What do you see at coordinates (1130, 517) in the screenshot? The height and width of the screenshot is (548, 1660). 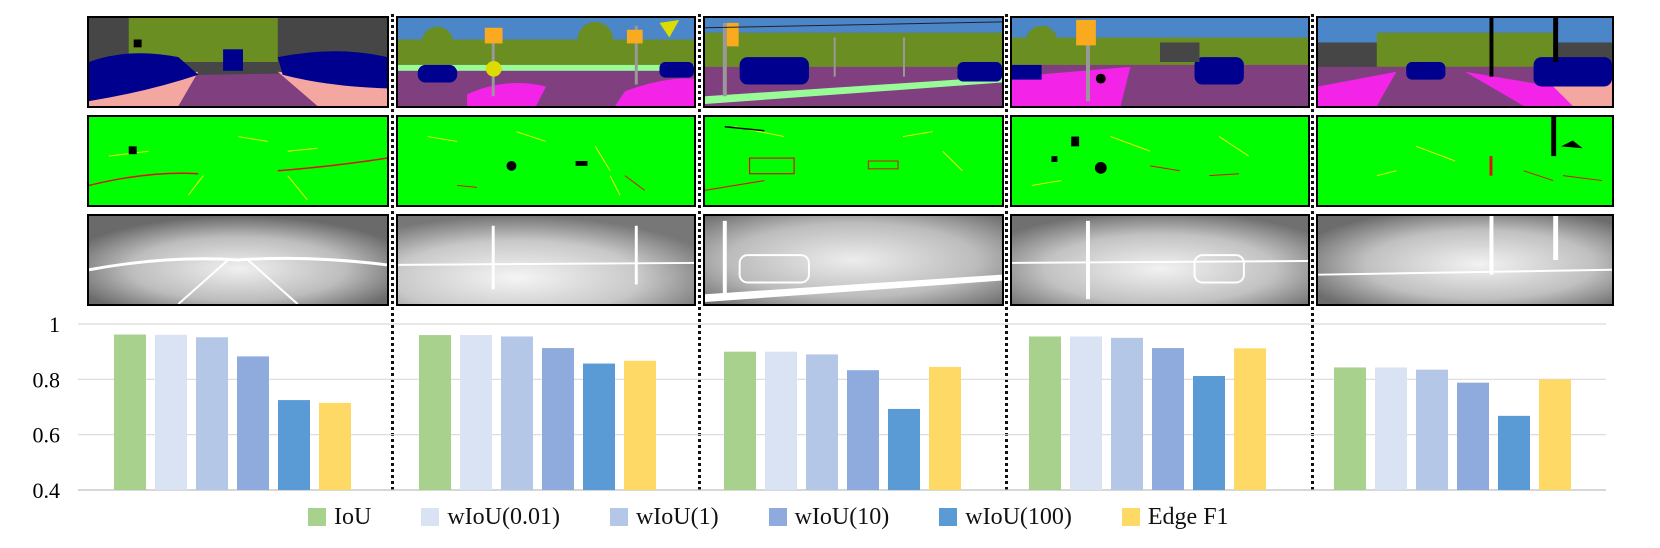 I see `legend-swatch-edge-f1` at bounding box center [1130, 517].